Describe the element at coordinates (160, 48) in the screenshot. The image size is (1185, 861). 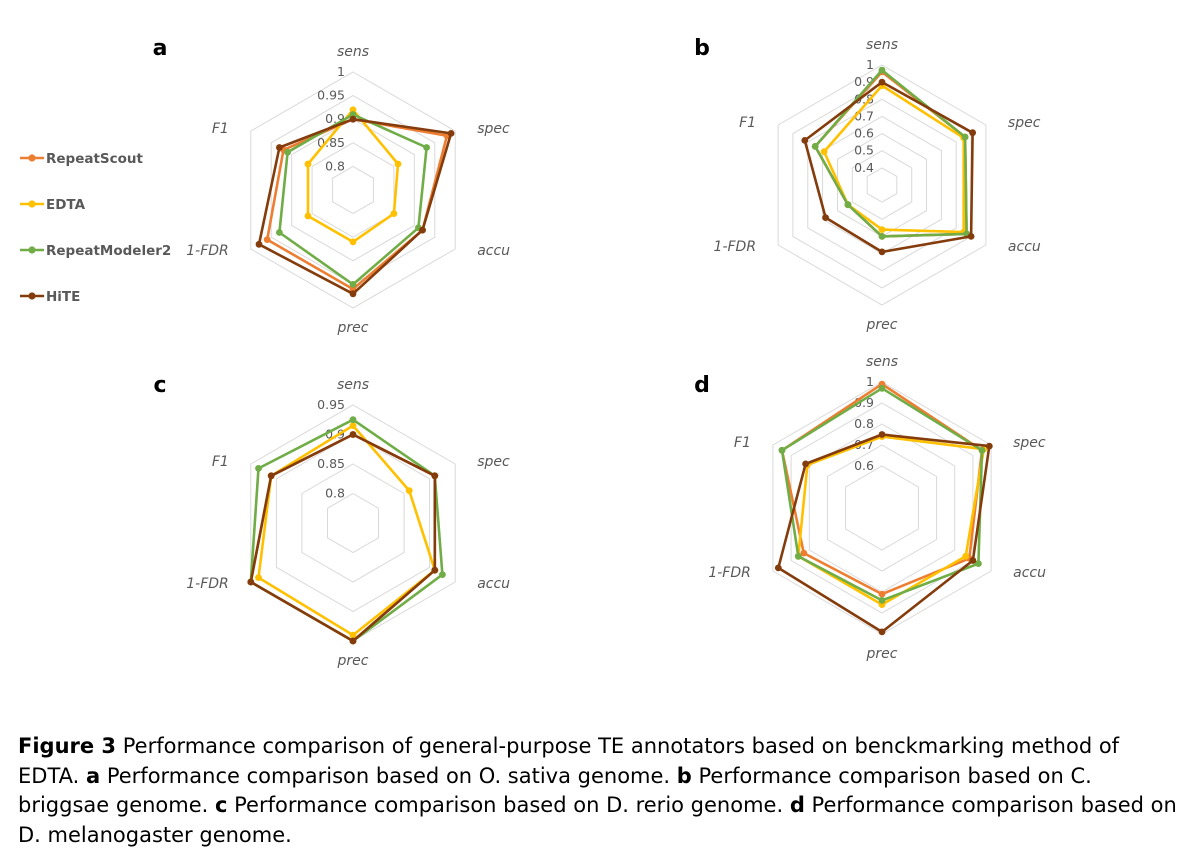
I see `panel-letter: a` at that location.